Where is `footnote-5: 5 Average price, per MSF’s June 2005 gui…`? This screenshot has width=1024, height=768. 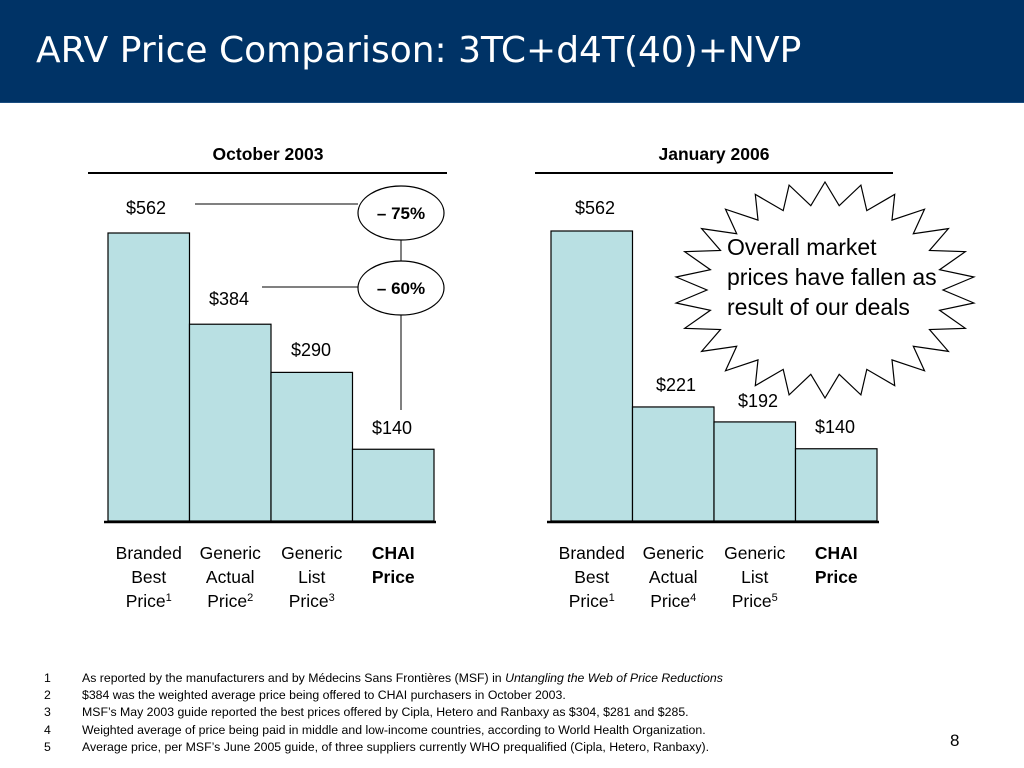 footnote-5: 5 Average price, per MSF’s June 2005 gui… is located at coordinates (494, 747).